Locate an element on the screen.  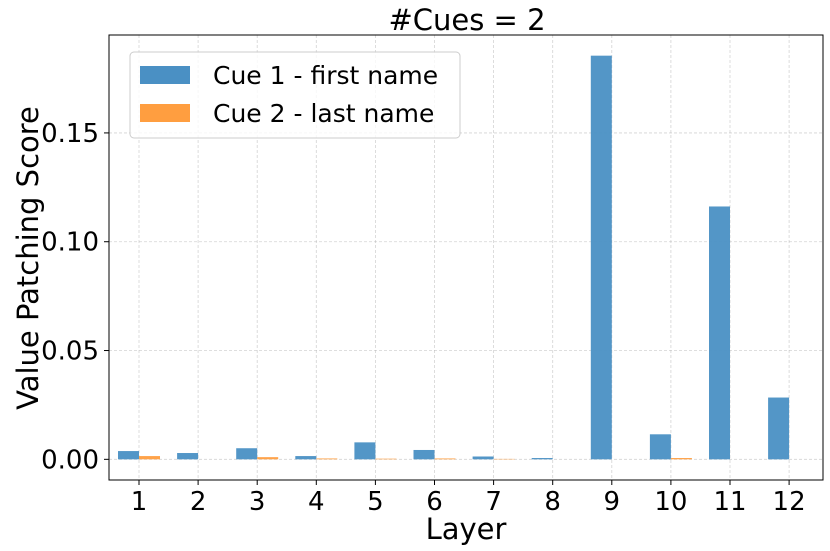
x-tick-label: 7 is located at coordinates (493, 502).